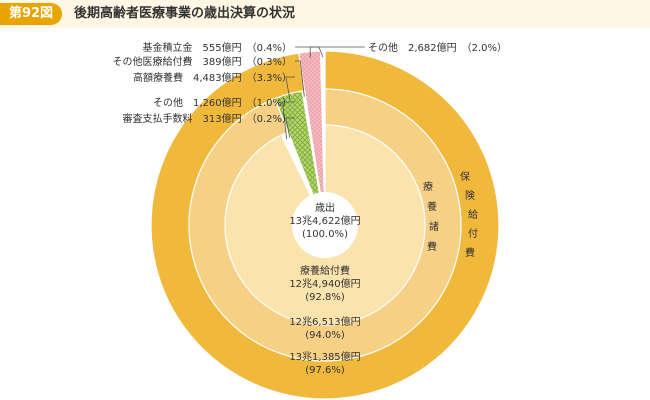 This screenshot has height=400, width=650. Describe the element at coordinates (470, 196) in the screenshot. I see `outer-ring-title-char: 険` at that location.